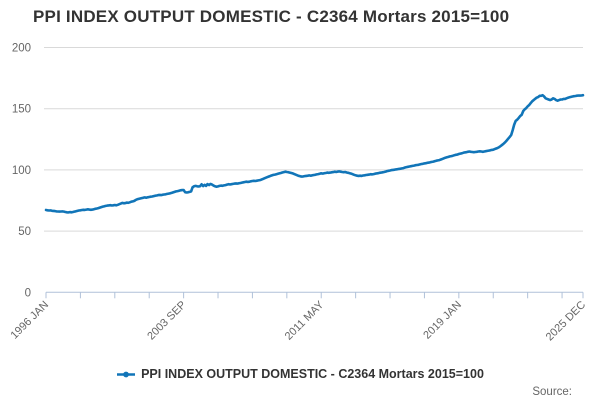 The width and height of the screenshot is (600, 400). What do you see at coordinates (566, 321) in the screenshot?
I see `x-axis-tick-label: 2025 DEC` at bounding box center [566, 321].